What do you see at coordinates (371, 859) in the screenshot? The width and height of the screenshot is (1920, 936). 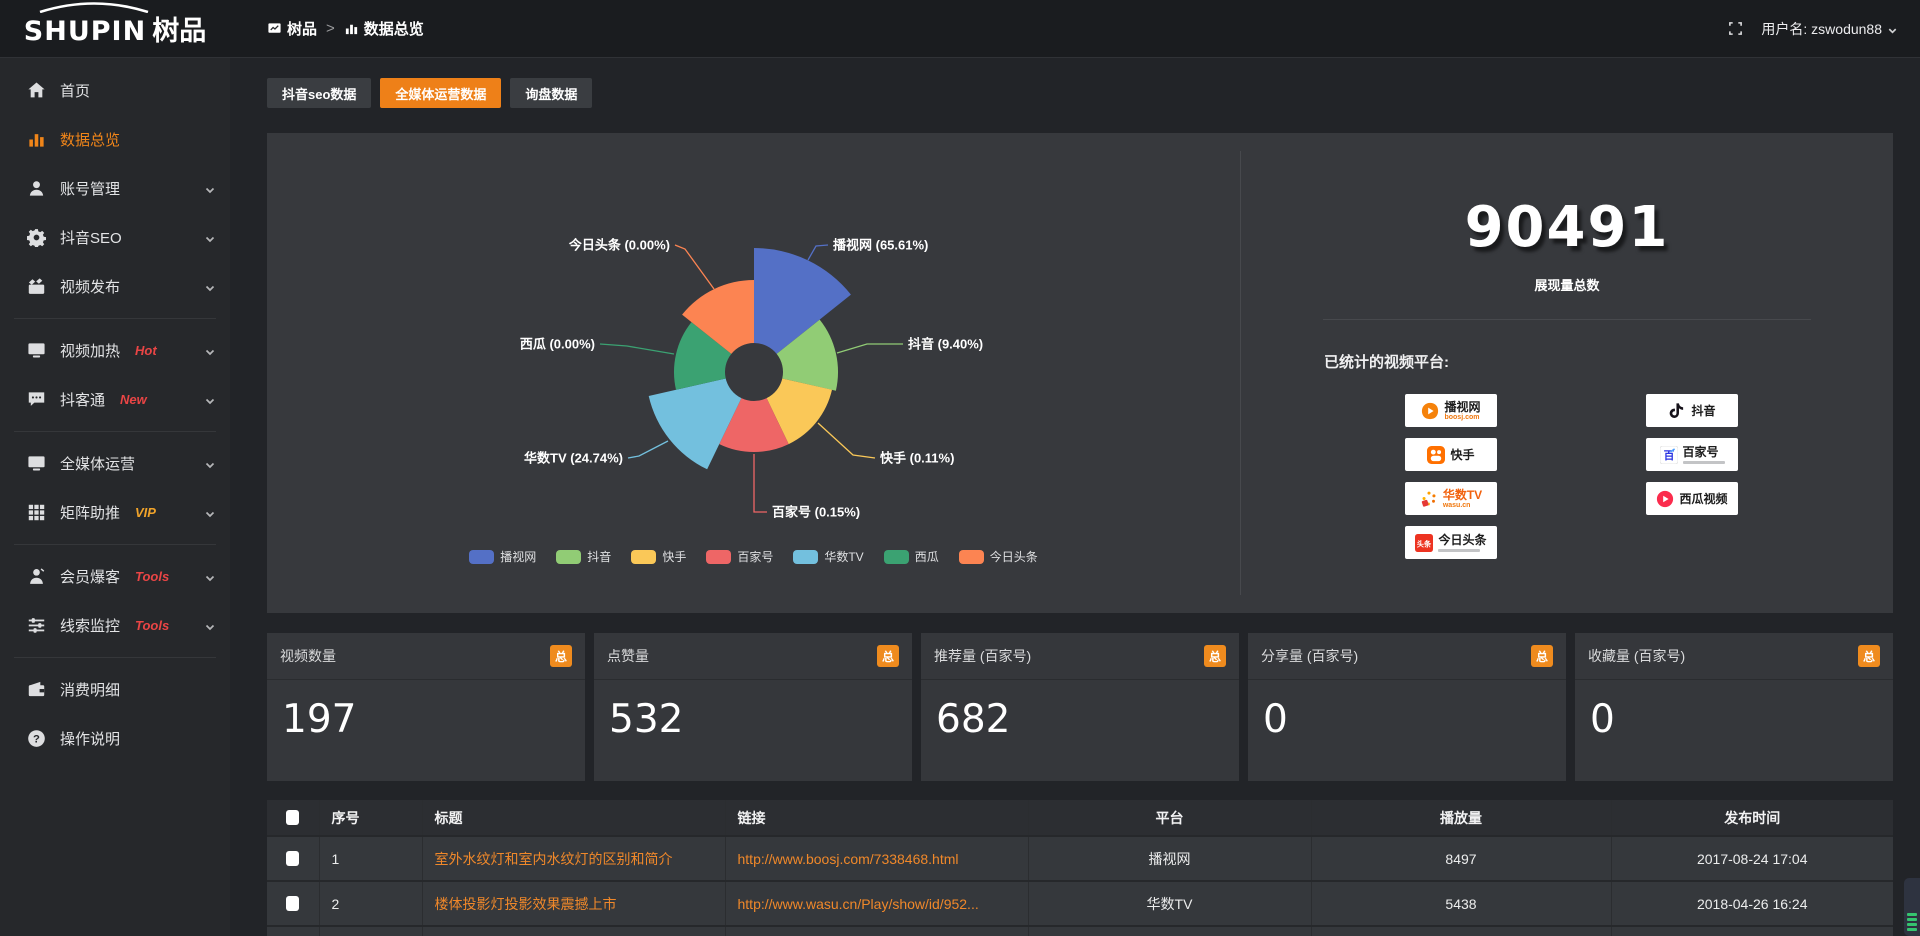 I see `cell-seq: 1` at bounding box center [371, 859].